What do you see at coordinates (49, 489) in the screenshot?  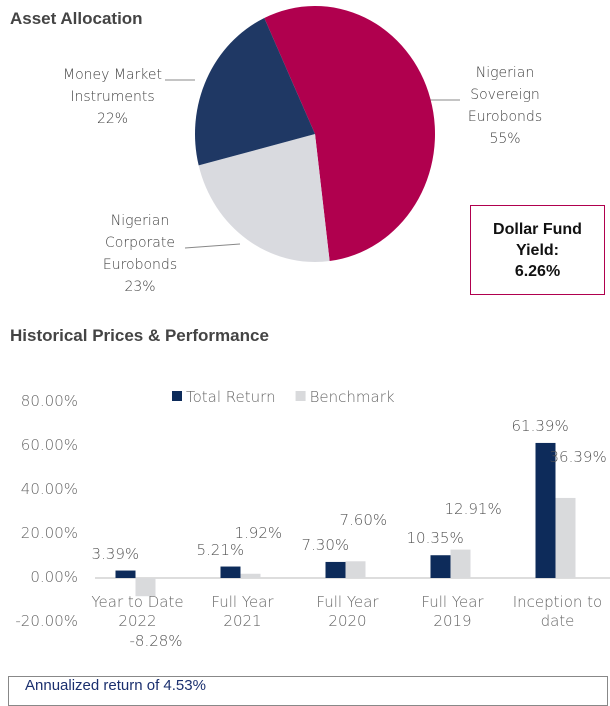 I see `y-tick-label: 40.00%` at bounding box center [49, 489].